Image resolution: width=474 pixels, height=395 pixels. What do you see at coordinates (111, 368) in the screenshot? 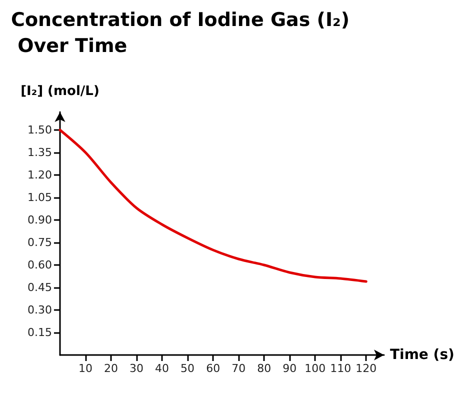
I see `x-tick-label: 20` at bounding box center [111, 368].